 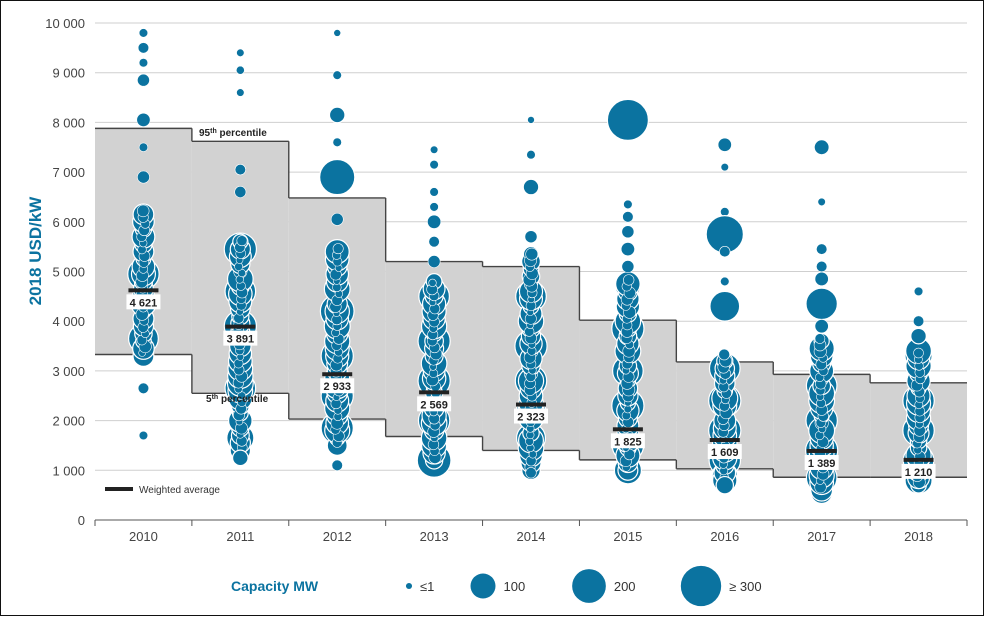 I want to click on y-tick-label: 9 000, so click(x=68, y=73).